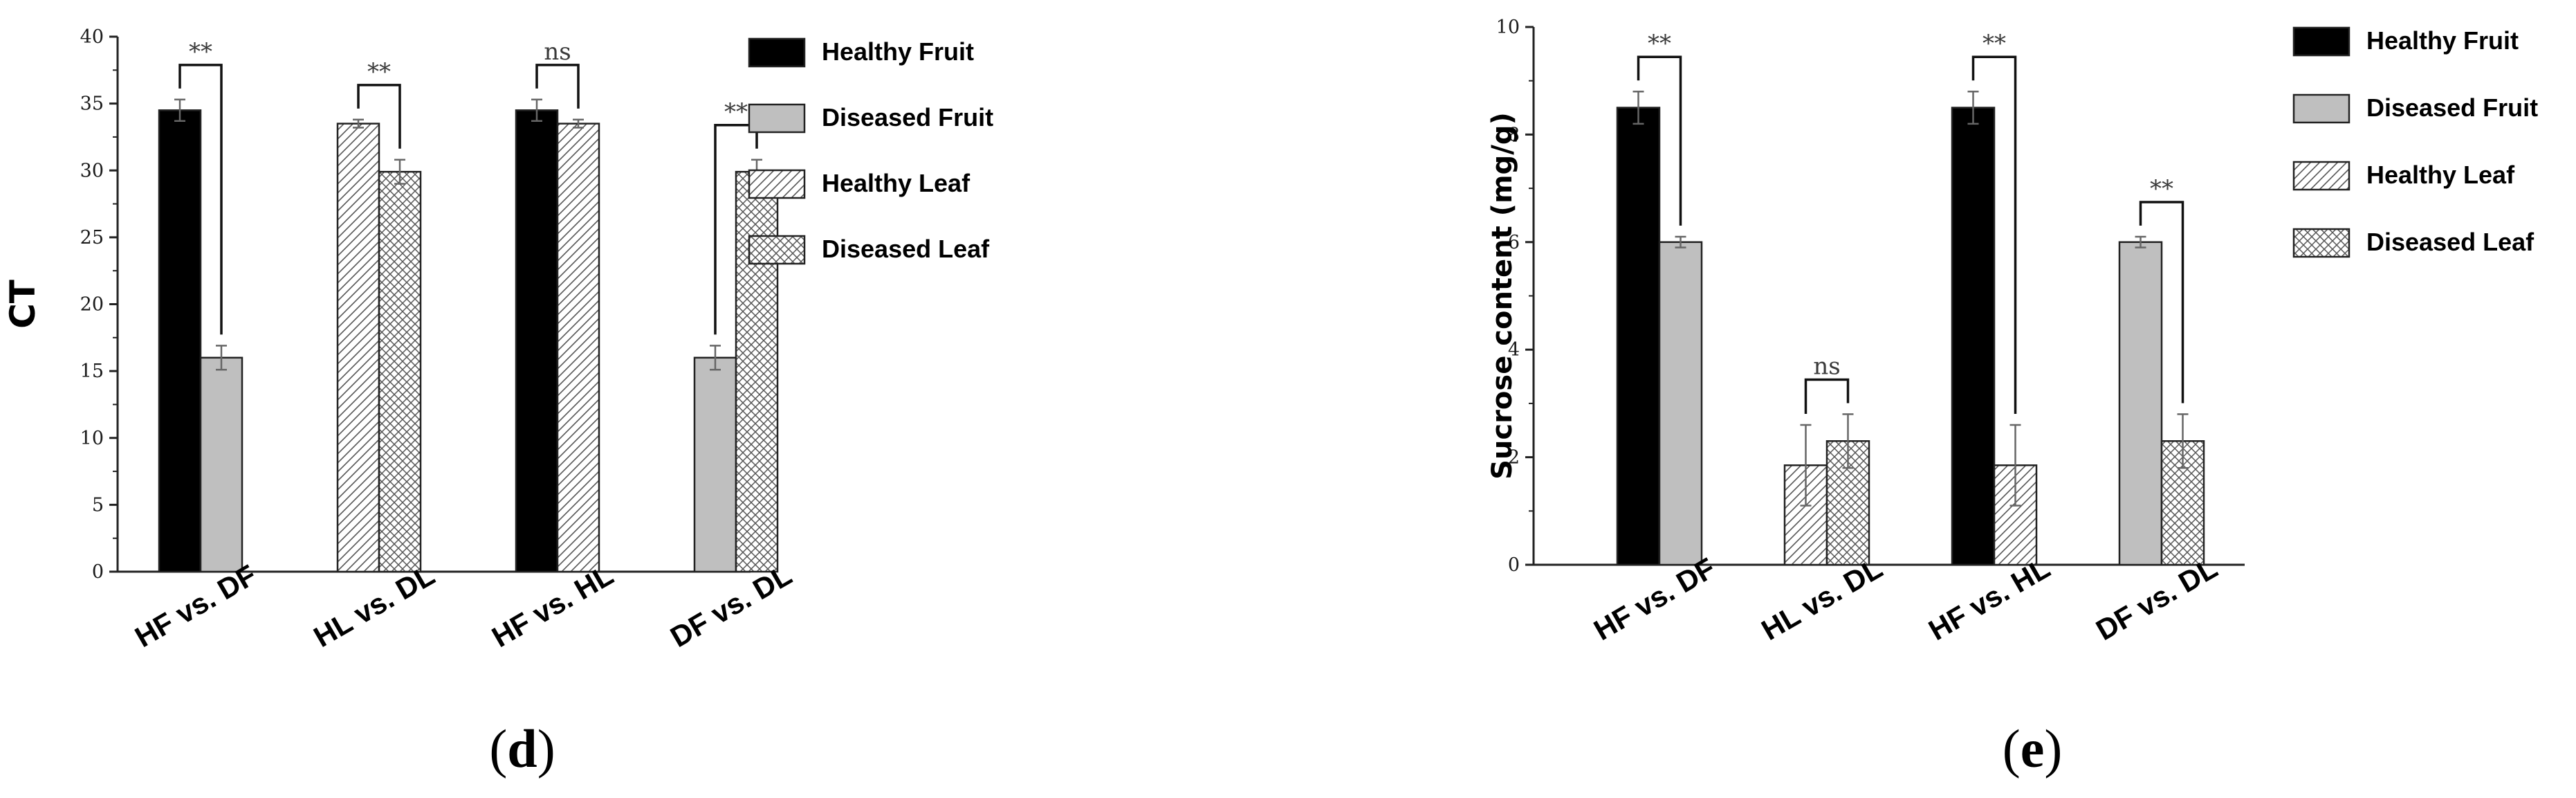 The height and width of the screenshot is (798, 2576). I want to click on y-tick-label: 15, so click(92, 371).